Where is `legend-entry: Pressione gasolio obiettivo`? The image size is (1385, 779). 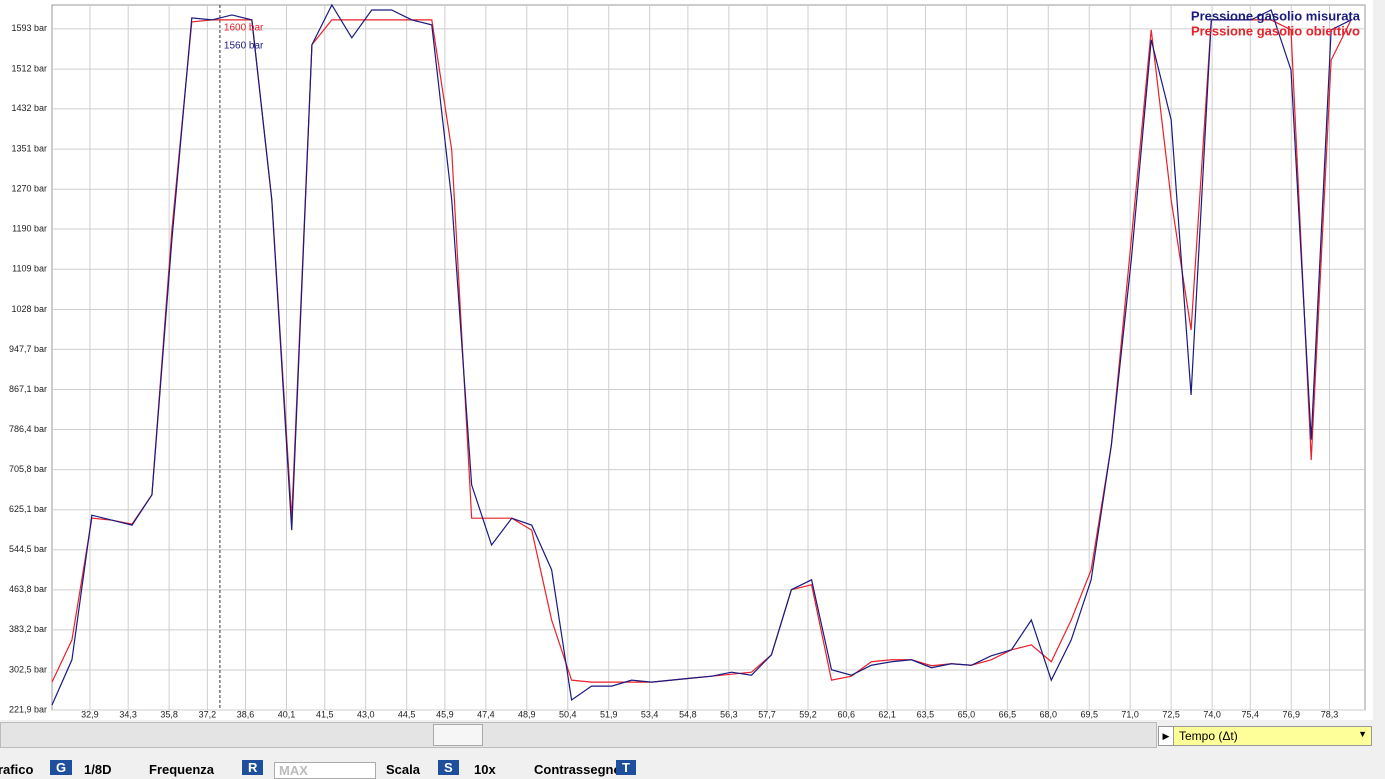 legend-entry: Pressione gasolio obiettivo is located at coordinates (1275, 30).